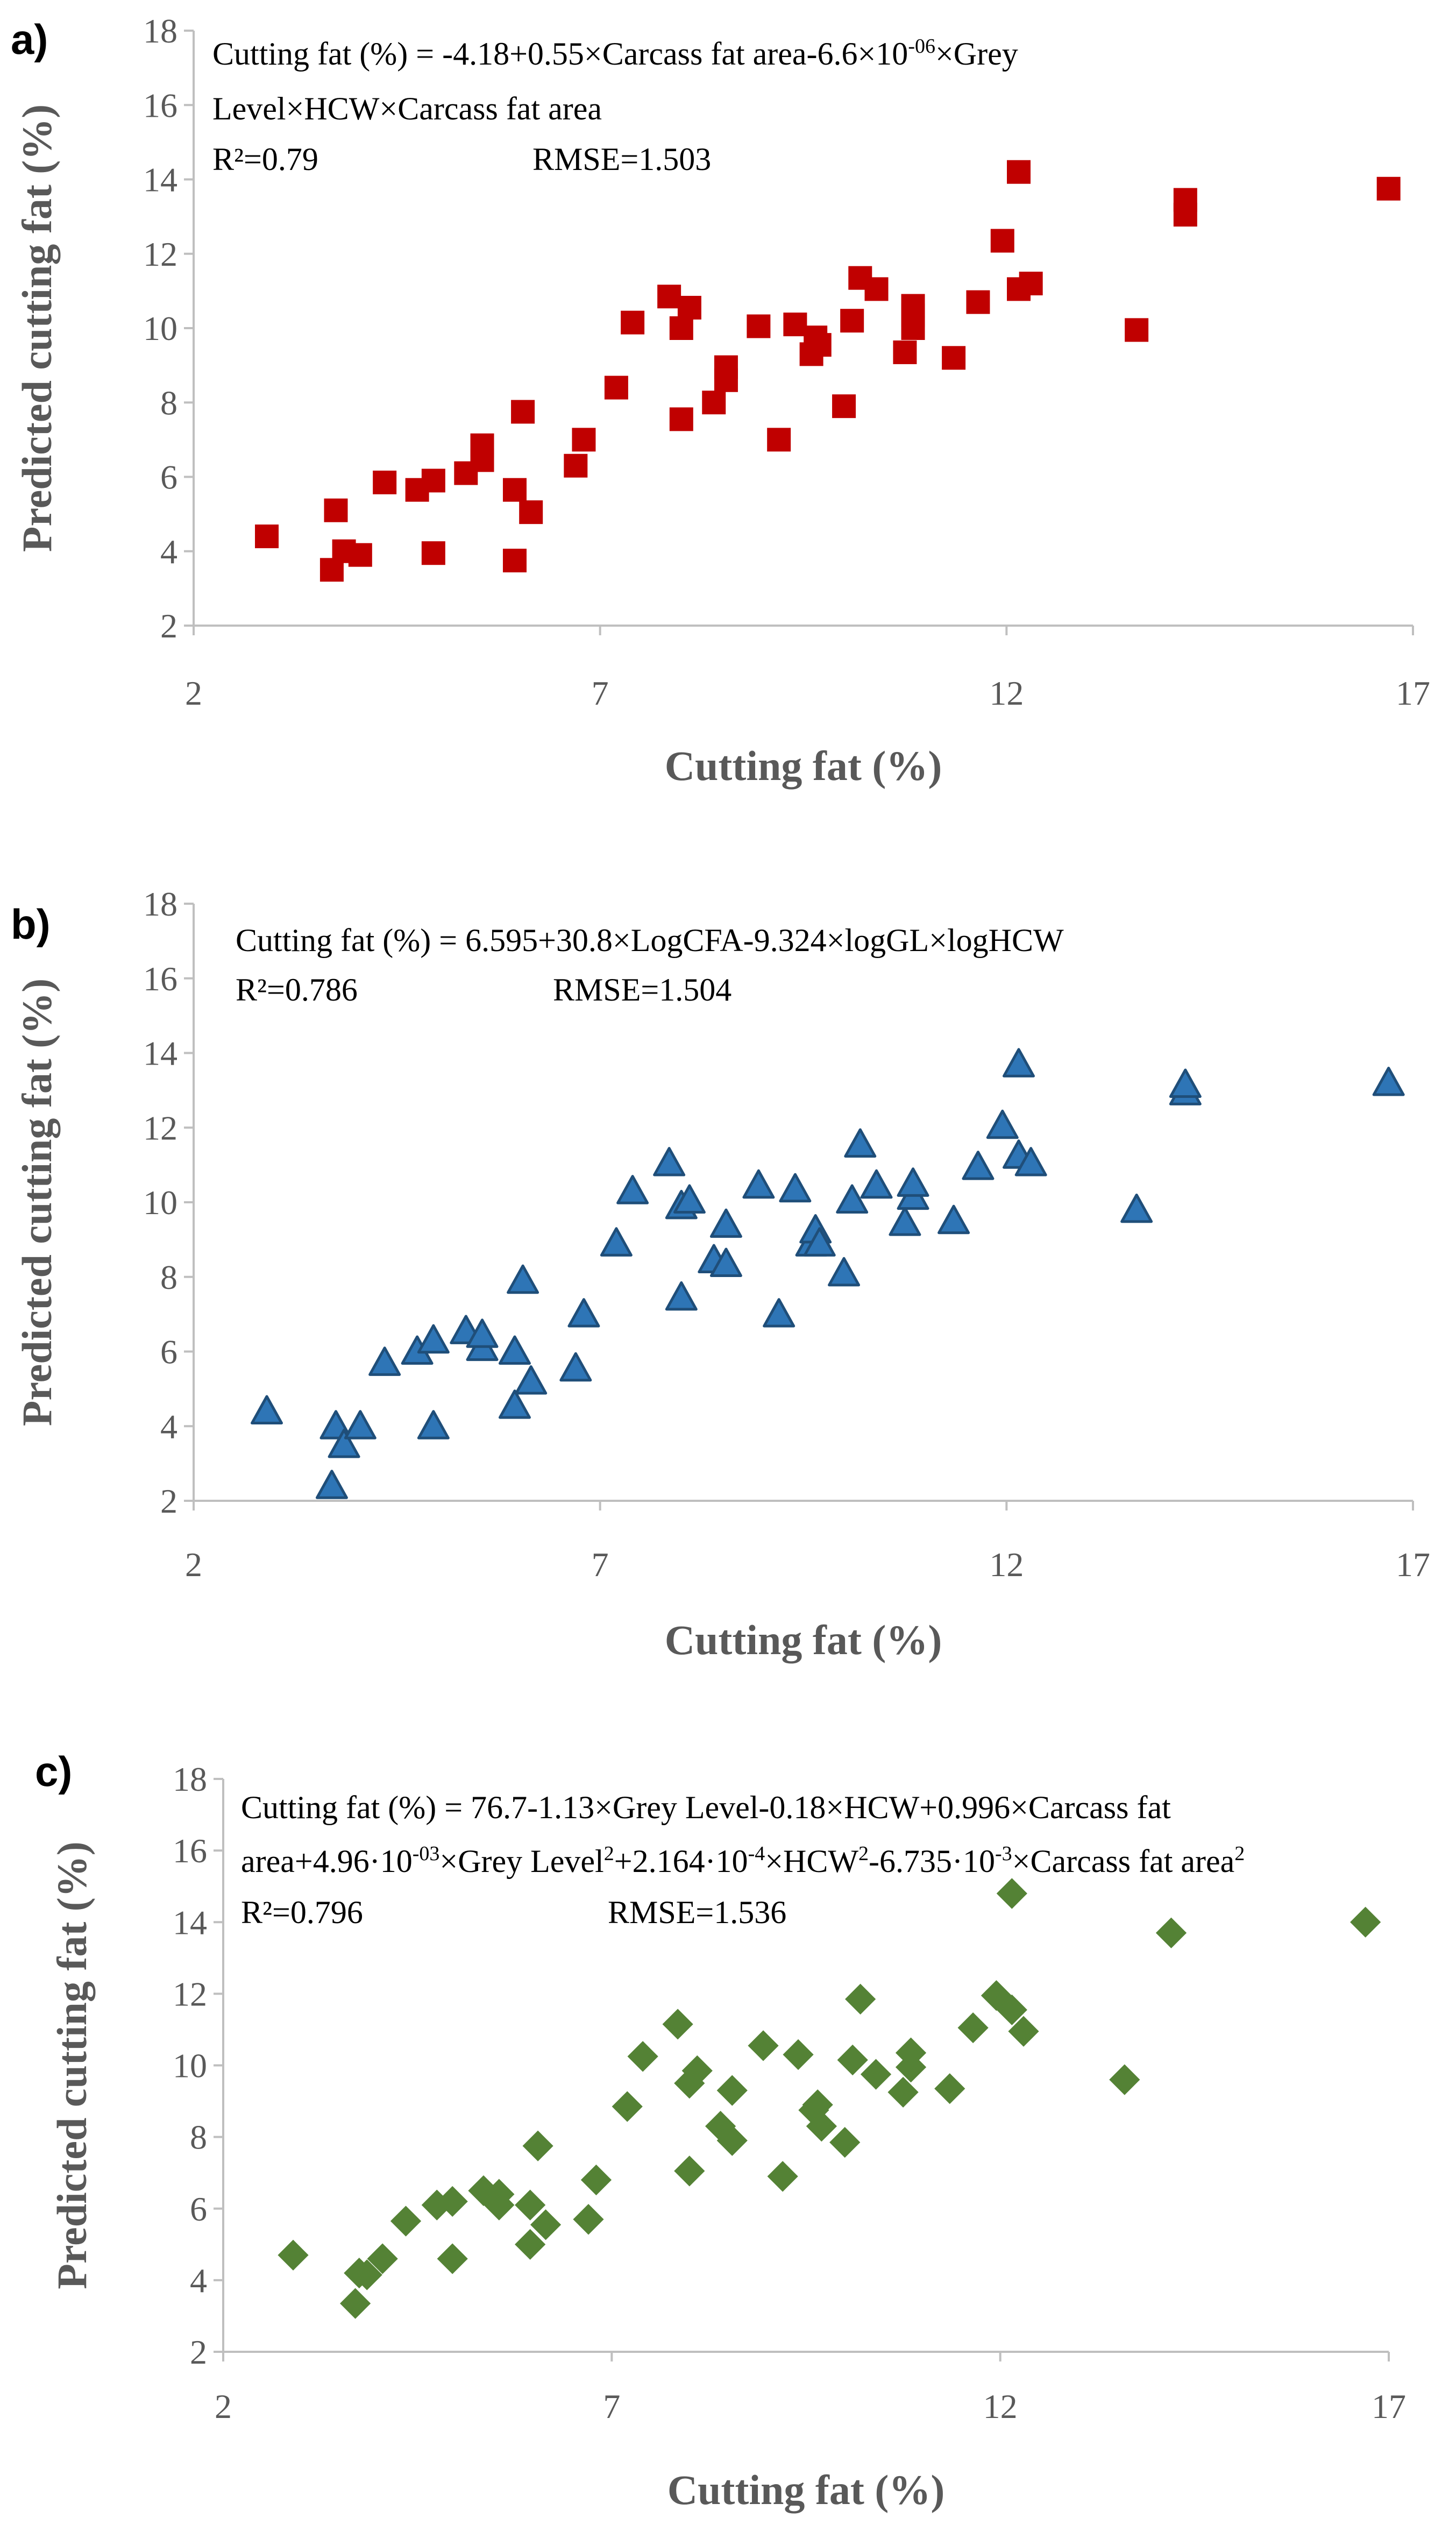 This screenshot has height=2546, width=1456. What do you see at coordinates (611, 2407) in the screenshot?
I see `x-tick-label: 7` at bounding box center [611, 2407].